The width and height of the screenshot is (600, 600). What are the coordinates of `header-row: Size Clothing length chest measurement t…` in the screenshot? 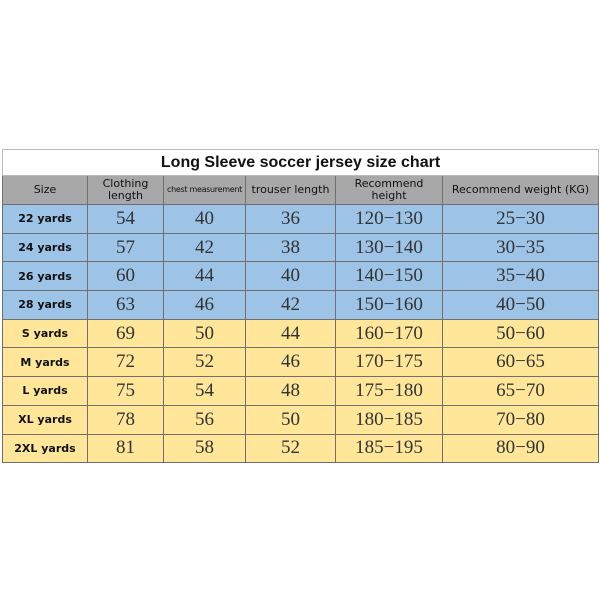 It's located at (301, 190).